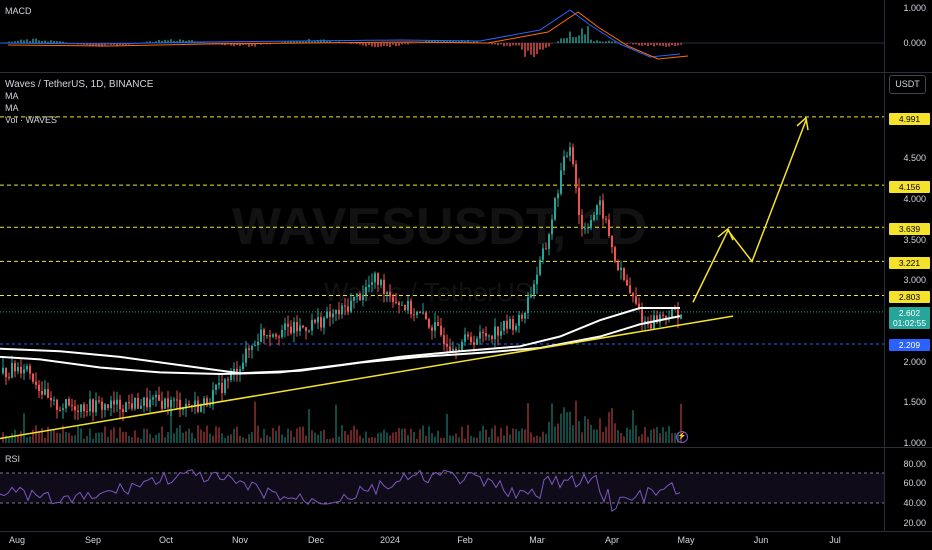  What do you see at coordinates (914, 483) in the screenshot?
I see `rsi-tick: 60.00` at bounding box center [914, 483].